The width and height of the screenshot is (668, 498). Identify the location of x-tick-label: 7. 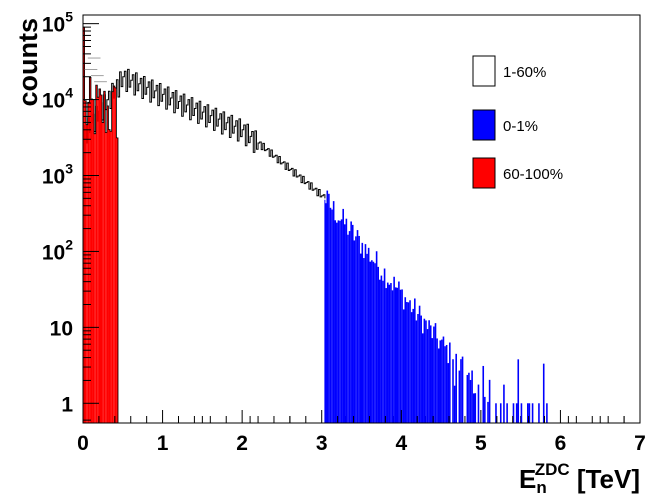
(640, 443).